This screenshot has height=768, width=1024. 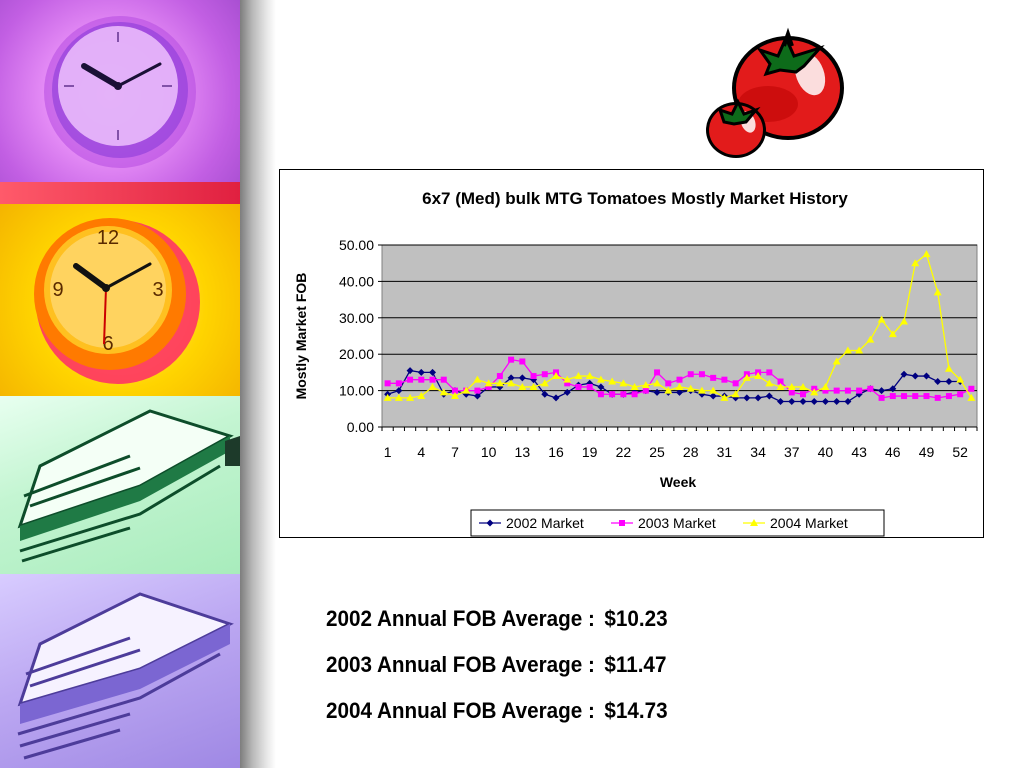 What do you see at coordinates (356, 245) in the screenshot?
I see `y-tick-label: 50.00` at bounding box center [356, 245].